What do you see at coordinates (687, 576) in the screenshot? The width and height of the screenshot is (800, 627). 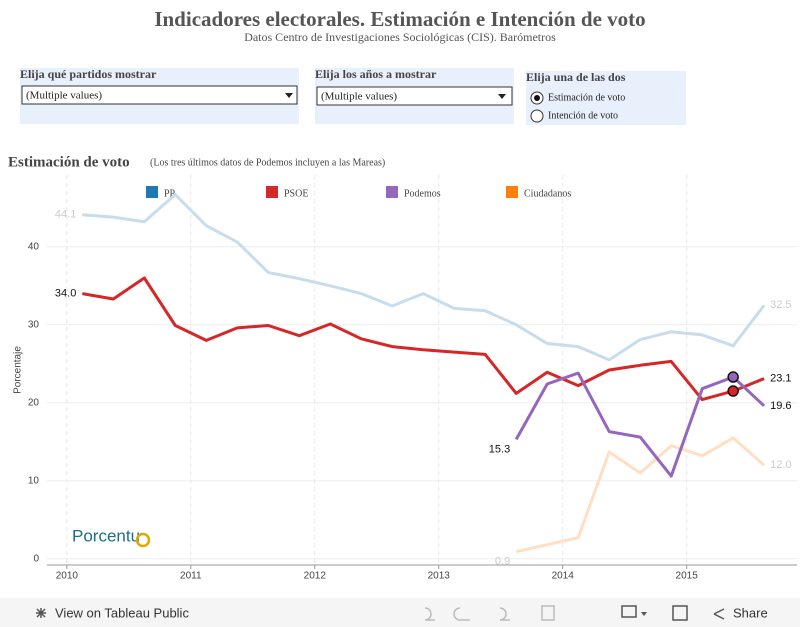 I see `x-tick-label: 2015` at bounding box center [687, 576].